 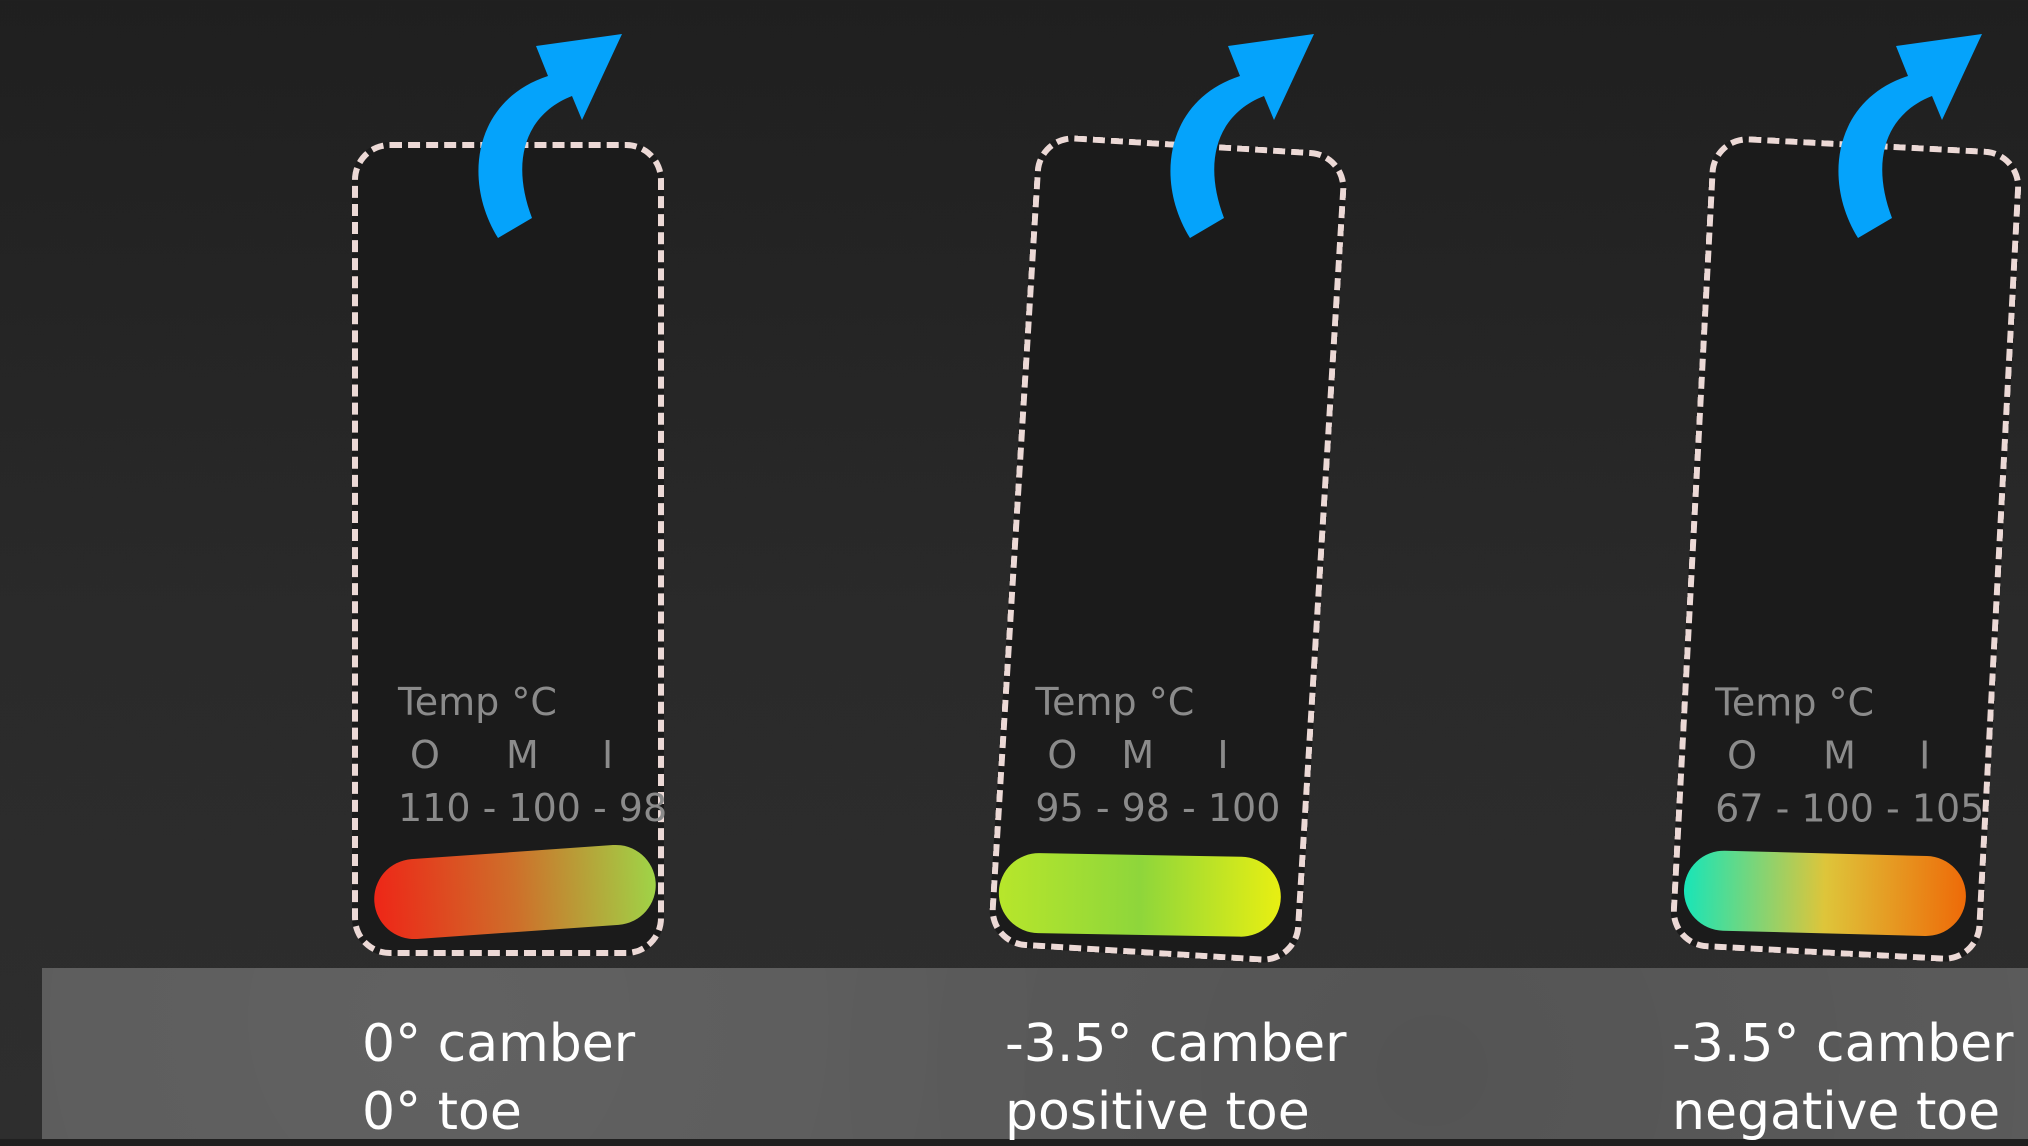 What do you see at coordinates (1157, 1112) in the screenshot?
I see `caption-toe: positive toe` at bounding box center [1157, 1112].